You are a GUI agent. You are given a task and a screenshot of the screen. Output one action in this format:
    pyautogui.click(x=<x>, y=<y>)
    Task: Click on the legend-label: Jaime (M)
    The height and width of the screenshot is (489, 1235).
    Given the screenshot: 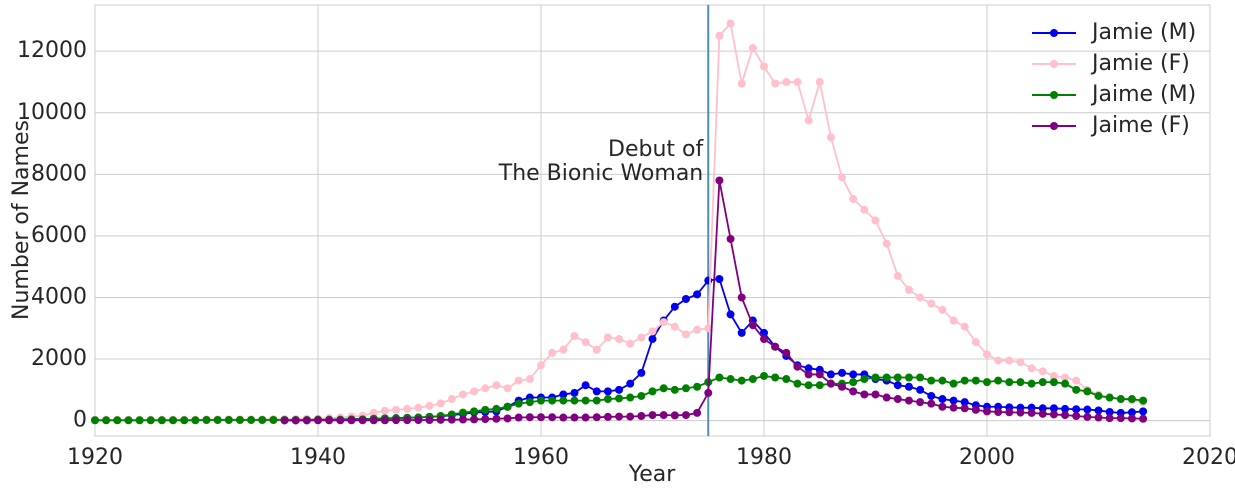 What is the action you would take?
    pyautogui.click(x=1143, y=94)
    